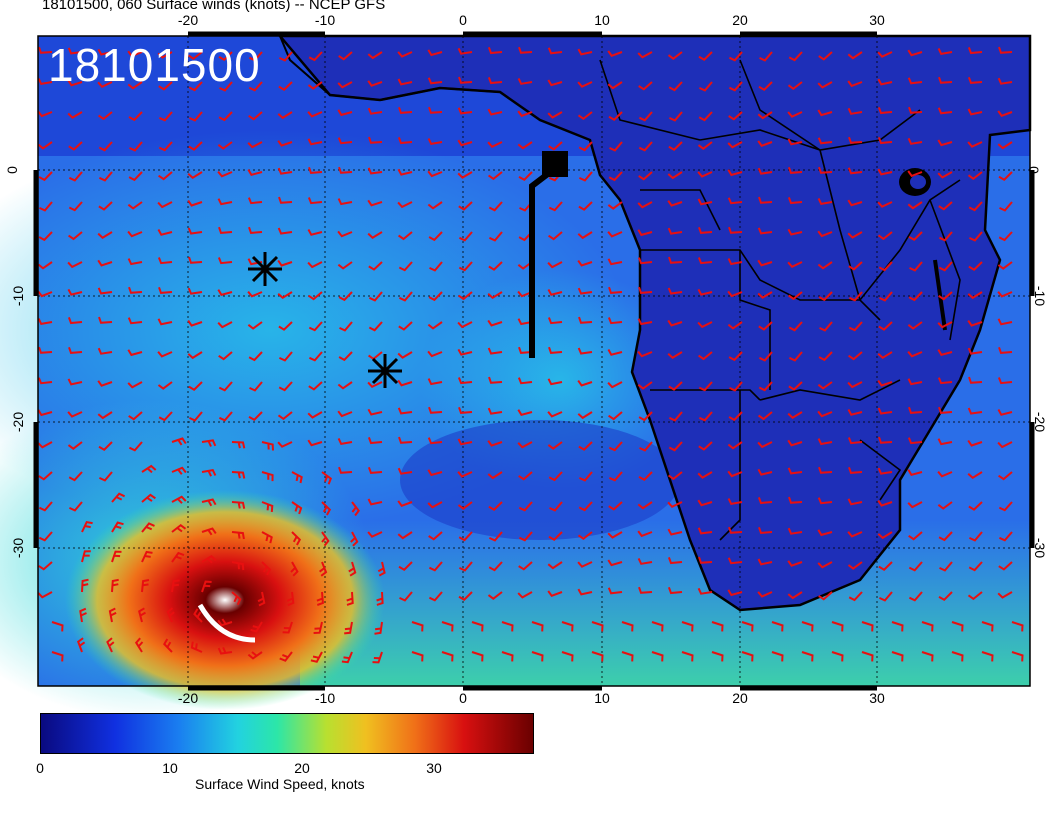 The width and height of the screenshot is (1056, 816). I want to click on colorbar-label: 20, so click(302, 768).